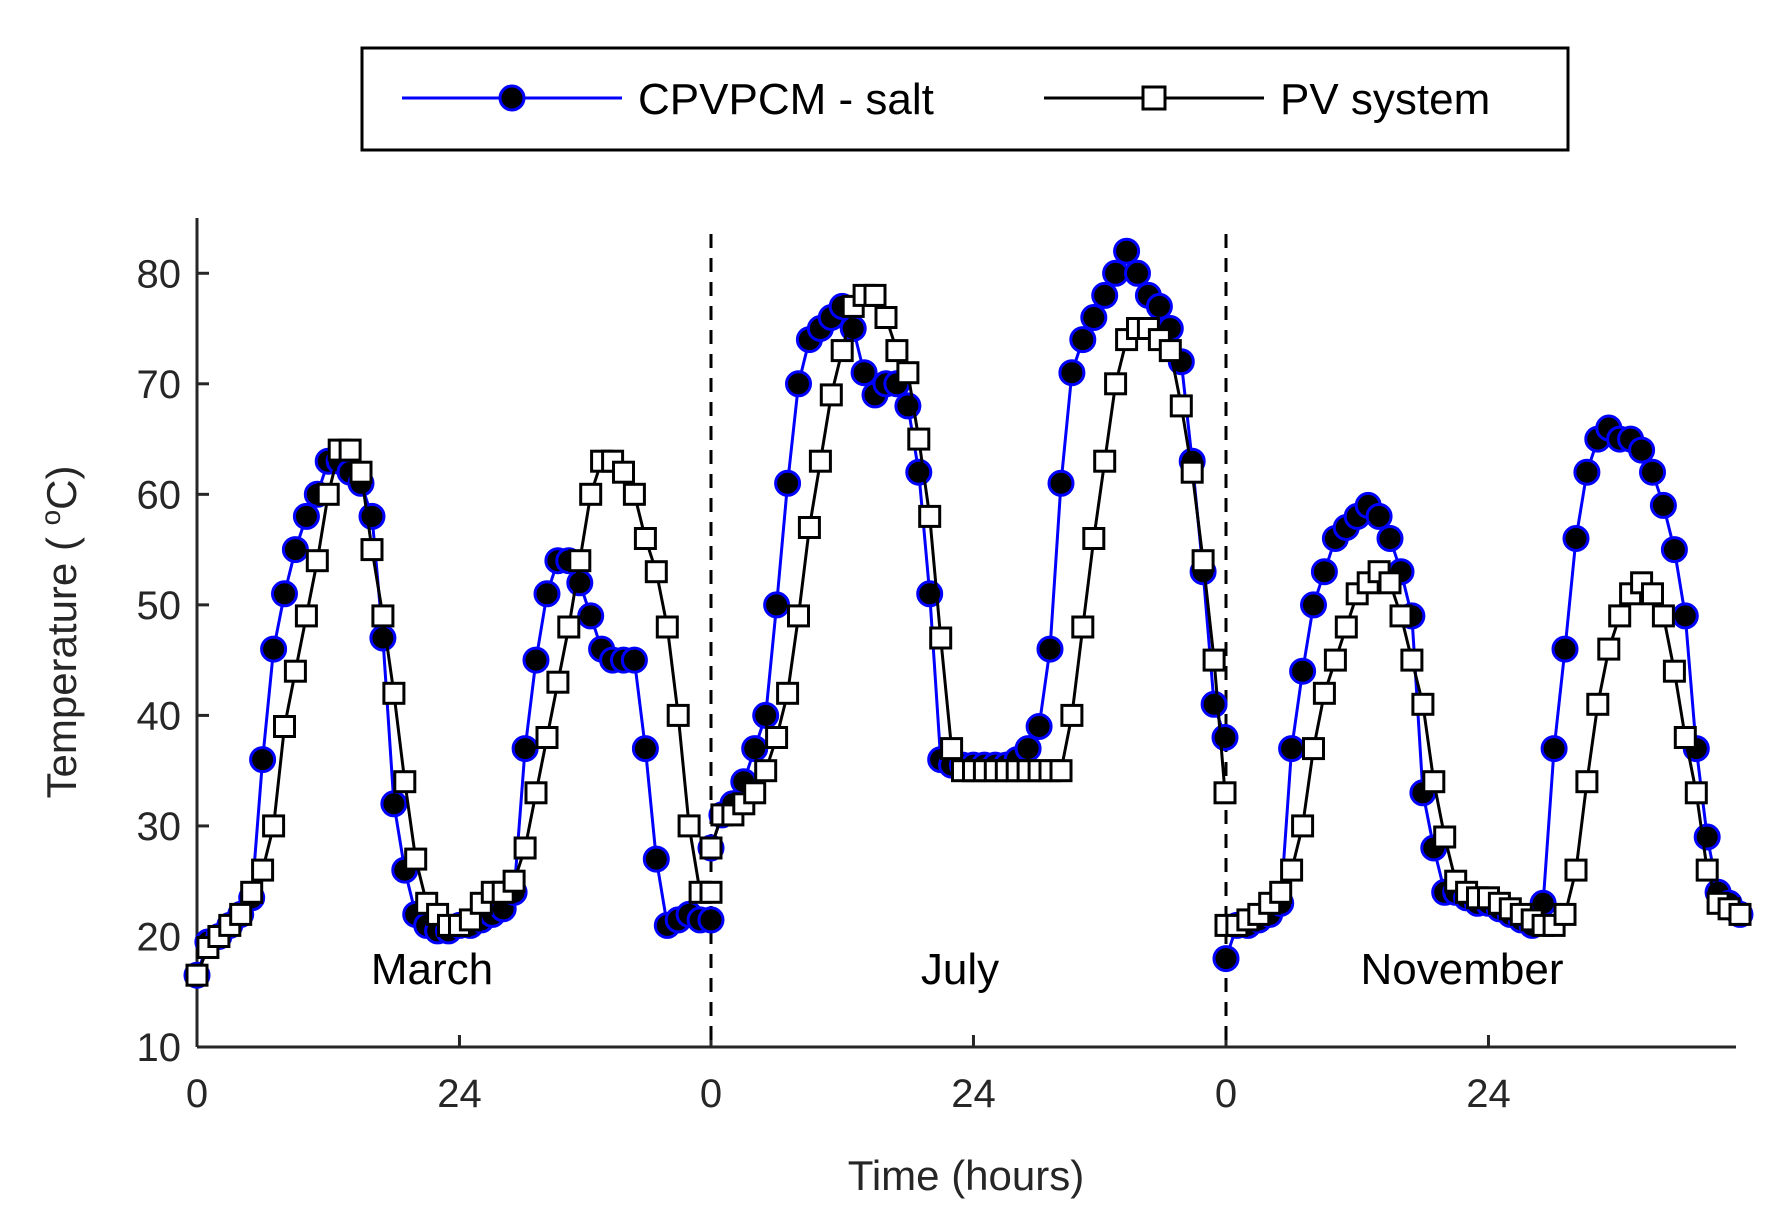 This screenshot has width=1778, height=1210. I want to click on y-tick-label: 20, so click(159, 937).